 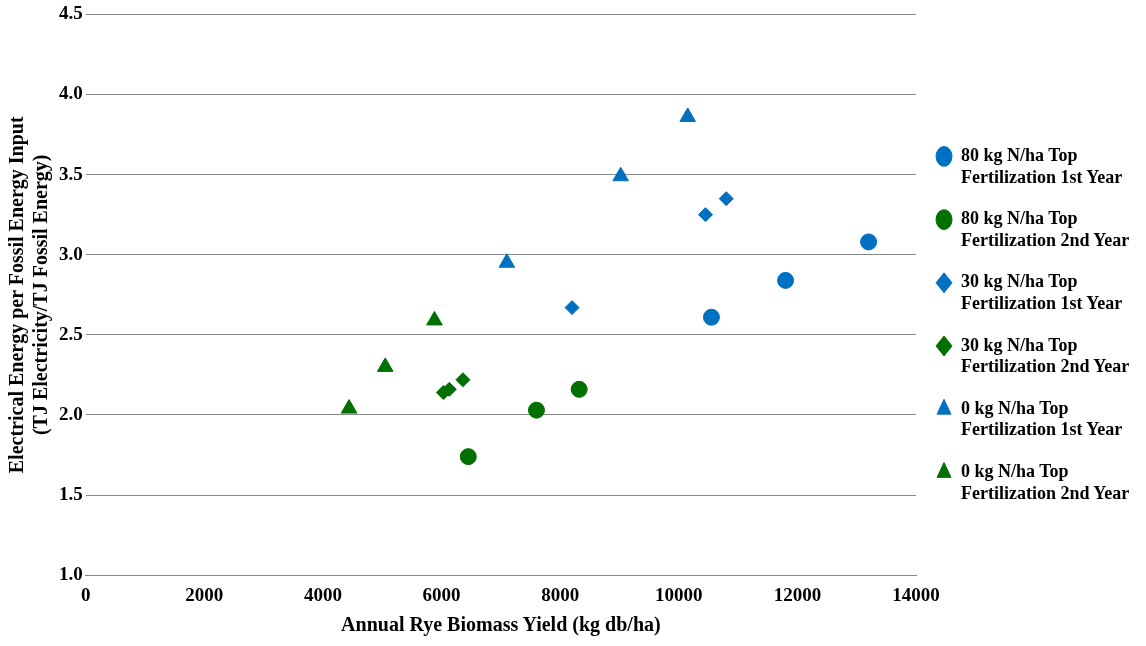 I want to click on legend-label: 0 kg N/ha Top Fertilization 1st Year, so click(x=1042, y=418).